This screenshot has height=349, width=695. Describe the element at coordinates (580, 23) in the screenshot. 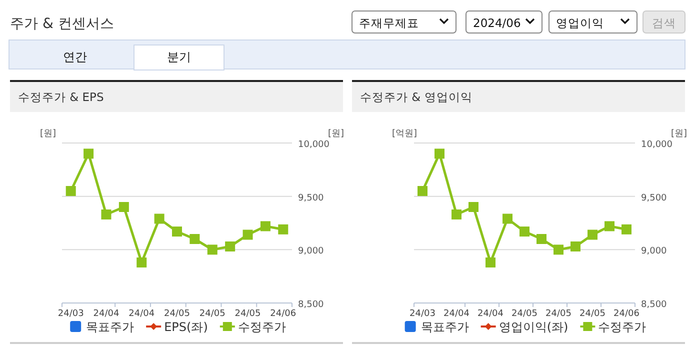

I see `text: 영업이익` at that location.